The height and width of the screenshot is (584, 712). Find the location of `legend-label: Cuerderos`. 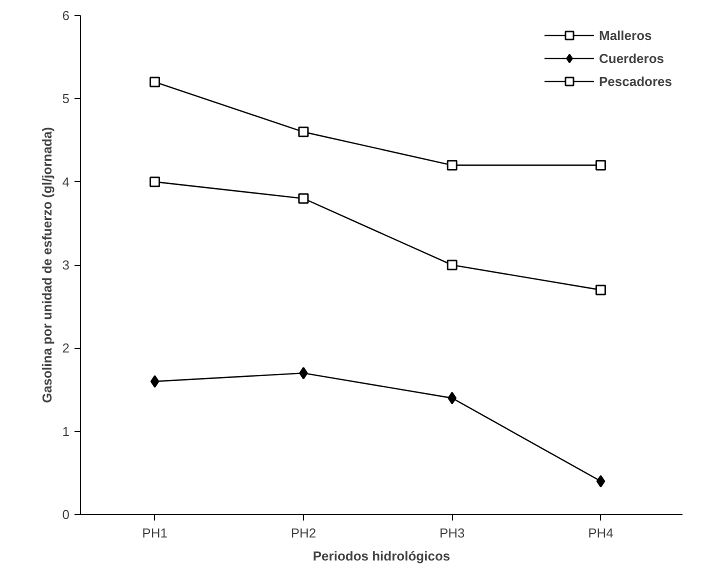

legend-label: Cuerderos is located at coordinates (631, 58).